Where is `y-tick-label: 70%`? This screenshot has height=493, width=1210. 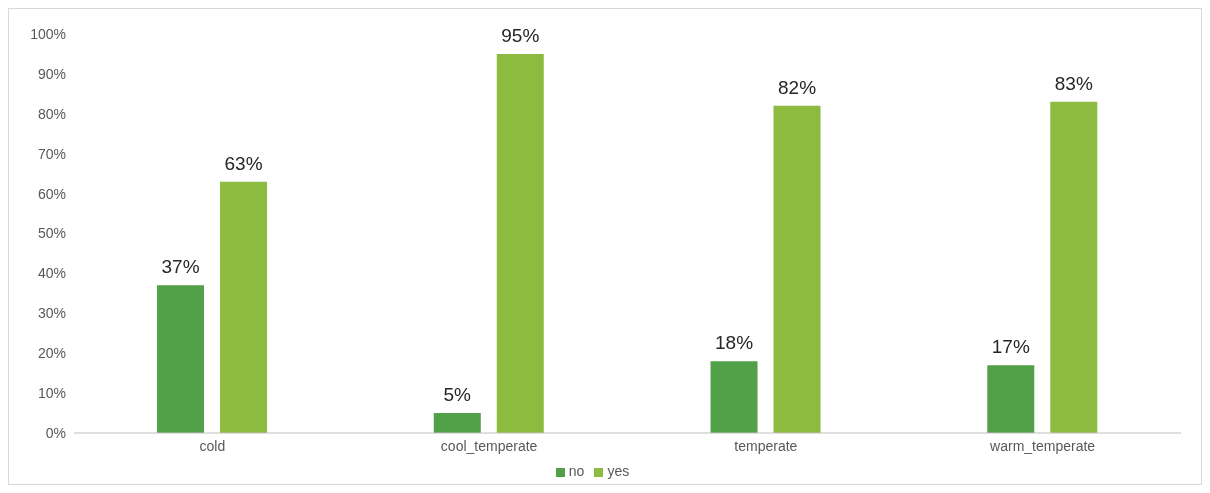 y-tick-label: 70% is located at coordinates (51, 153).